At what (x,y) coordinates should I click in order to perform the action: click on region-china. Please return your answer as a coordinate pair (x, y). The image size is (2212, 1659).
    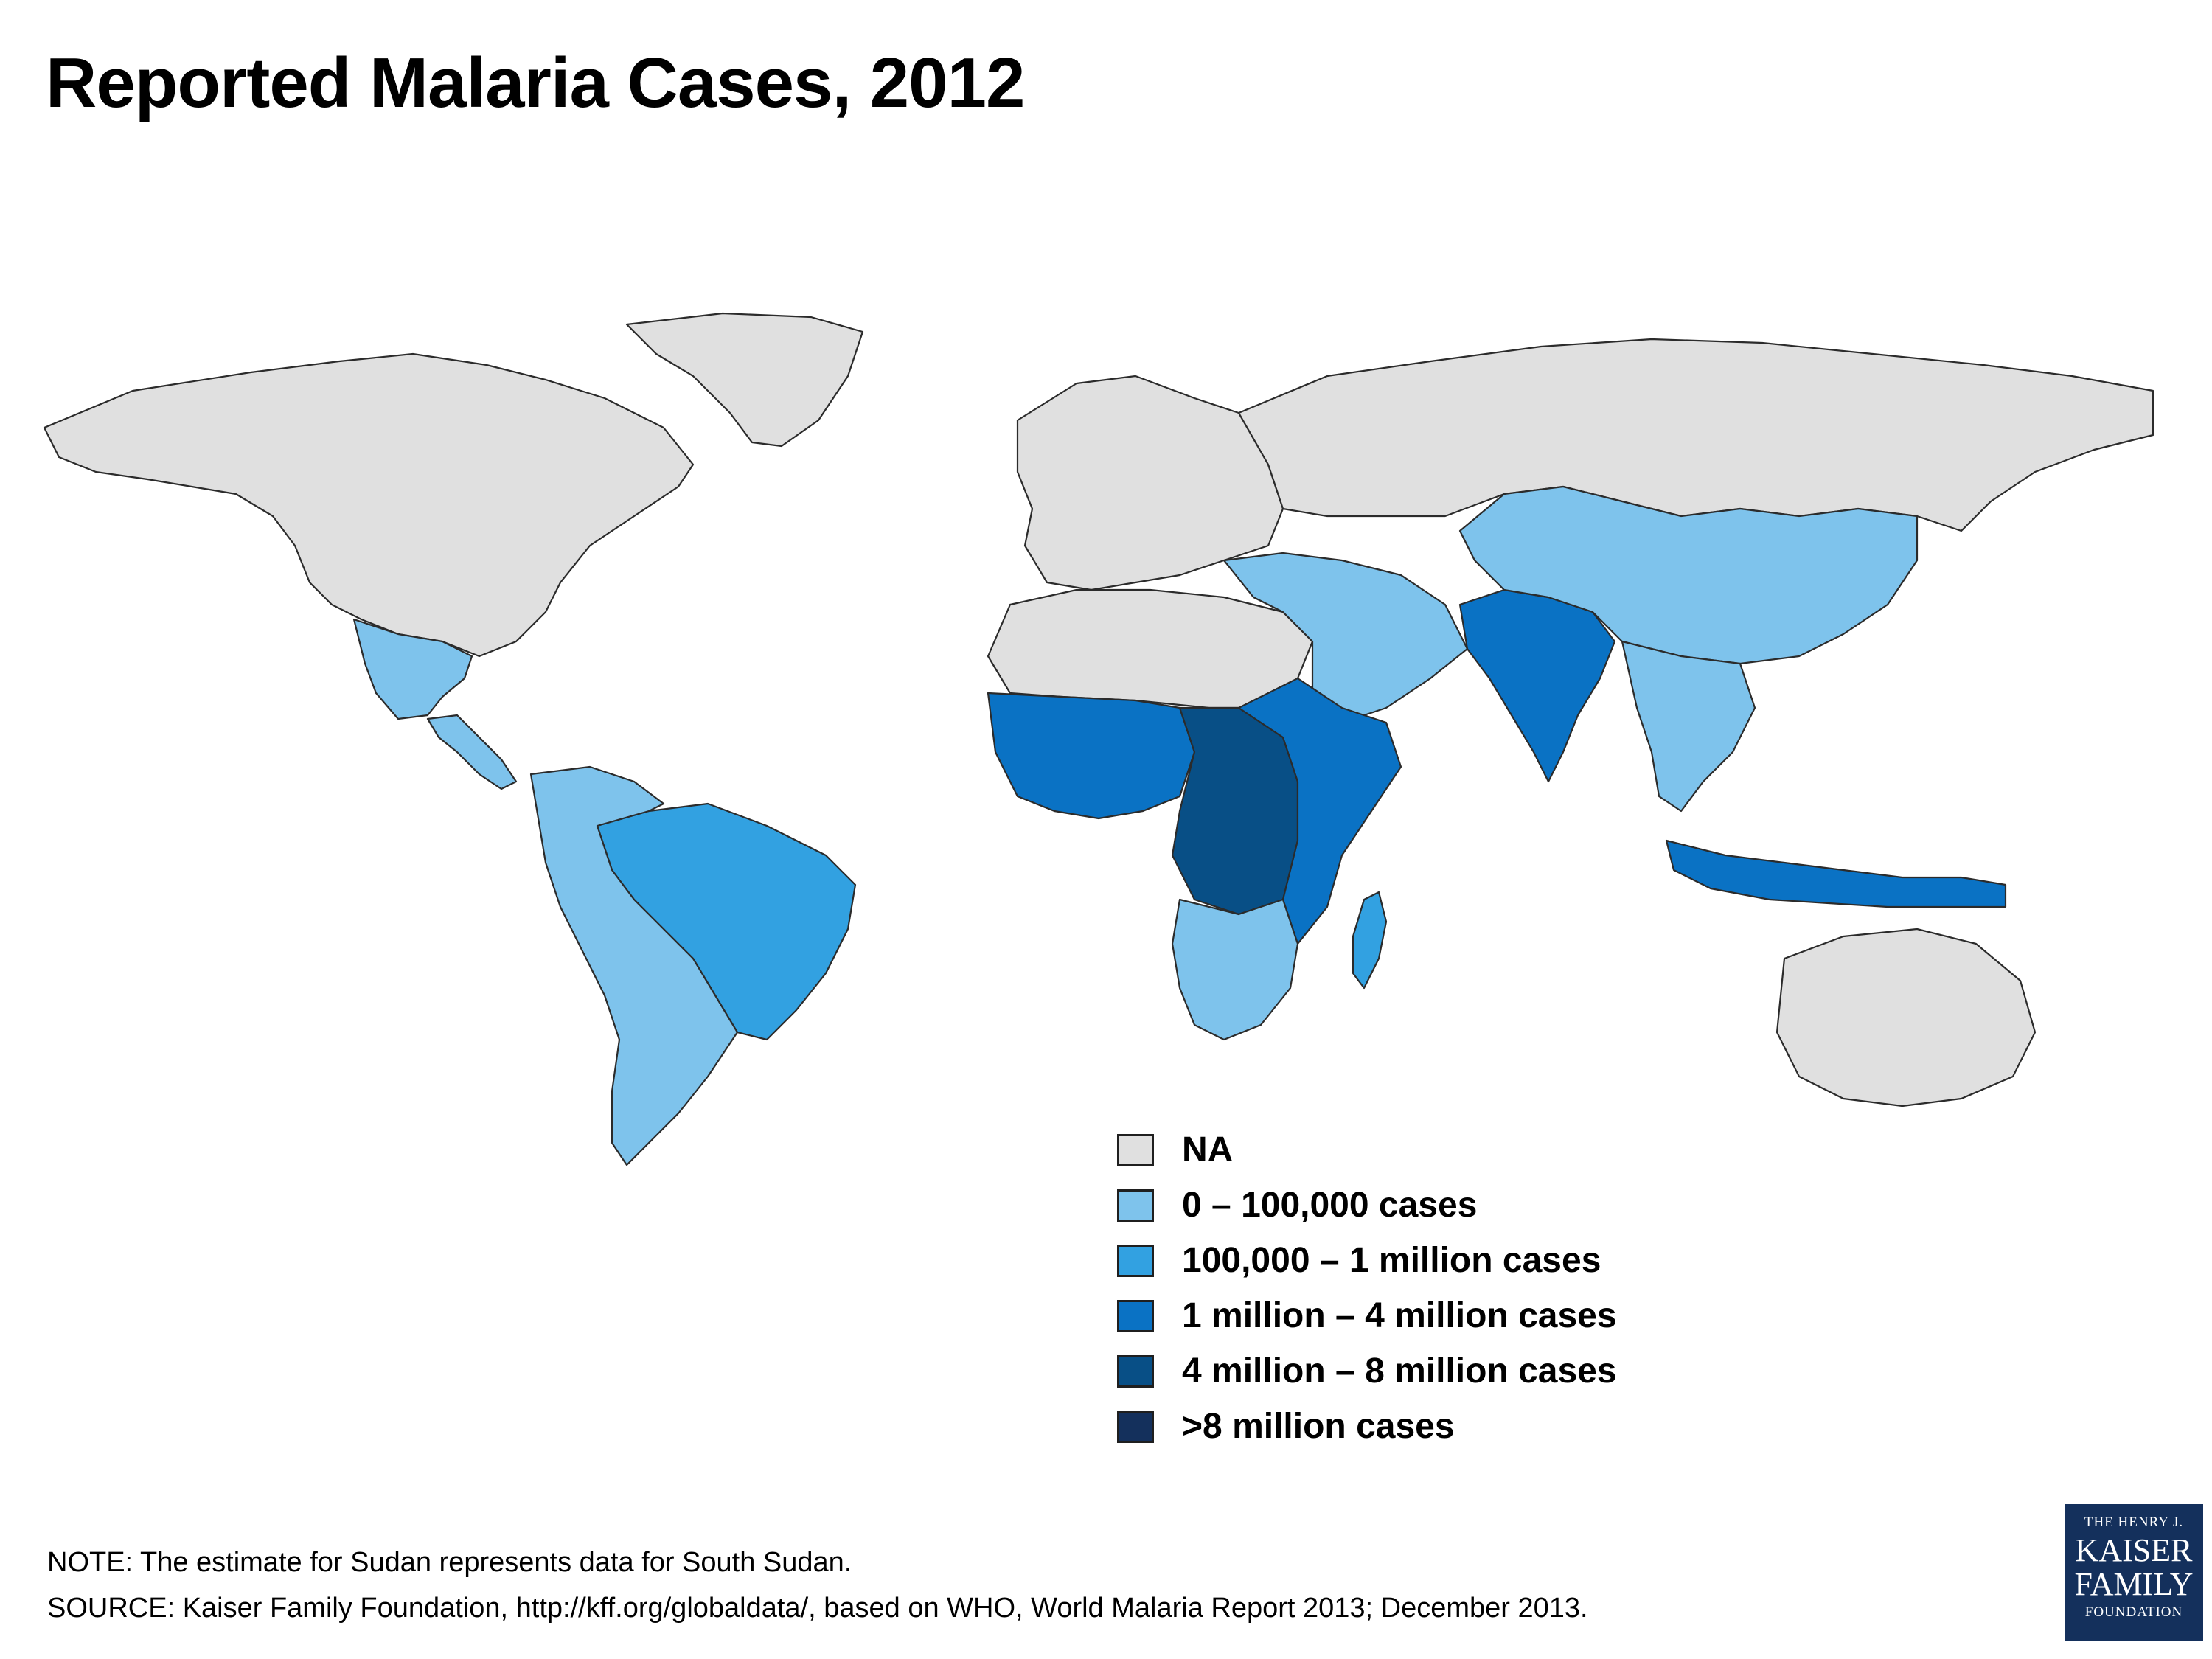
    Looking at the image, I should click on (1688, 575).